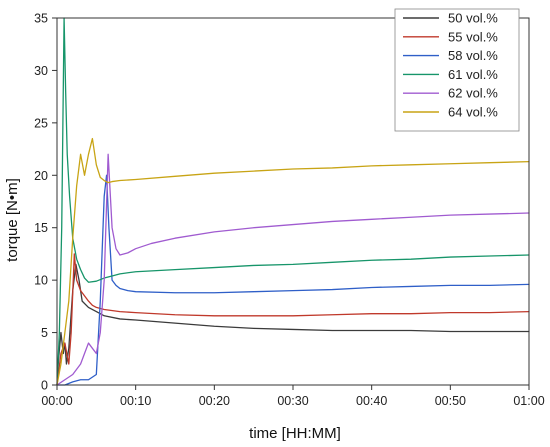 This screenshot has width=550, height=447. What do you see at coordinates (473, 93) in the screenshot?
I see `legend-label: 62 vol.%` at bounding box center [473, 93].